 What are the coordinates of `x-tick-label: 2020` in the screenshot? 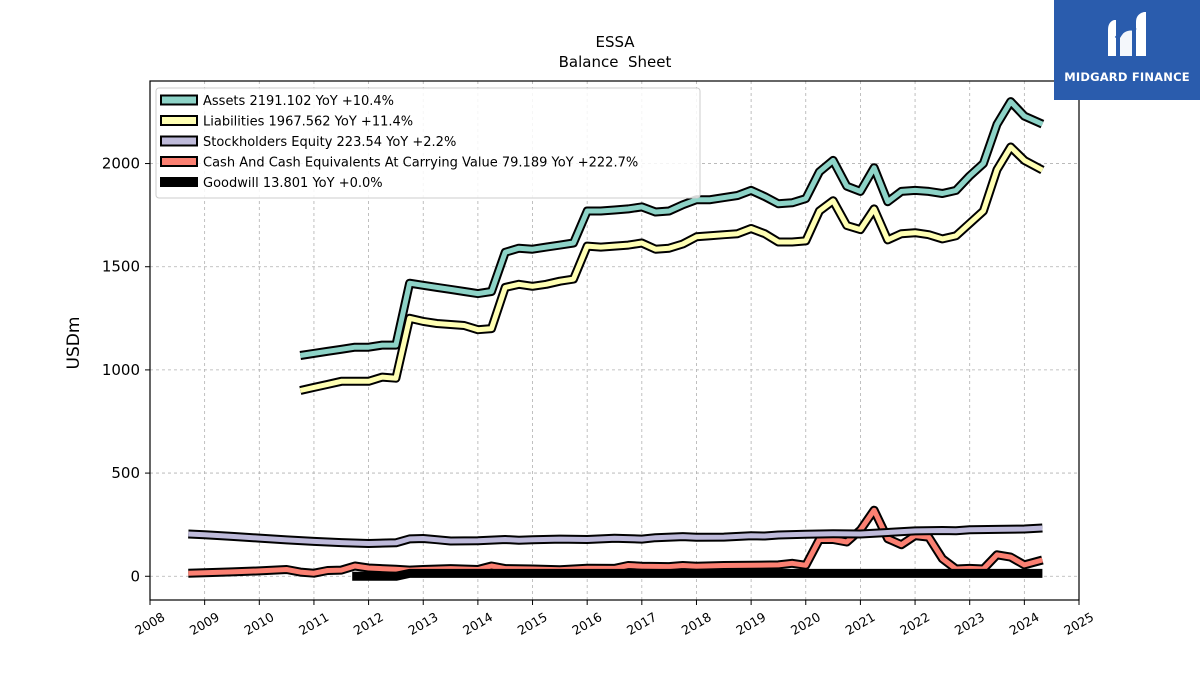 It's located at (805, 623).